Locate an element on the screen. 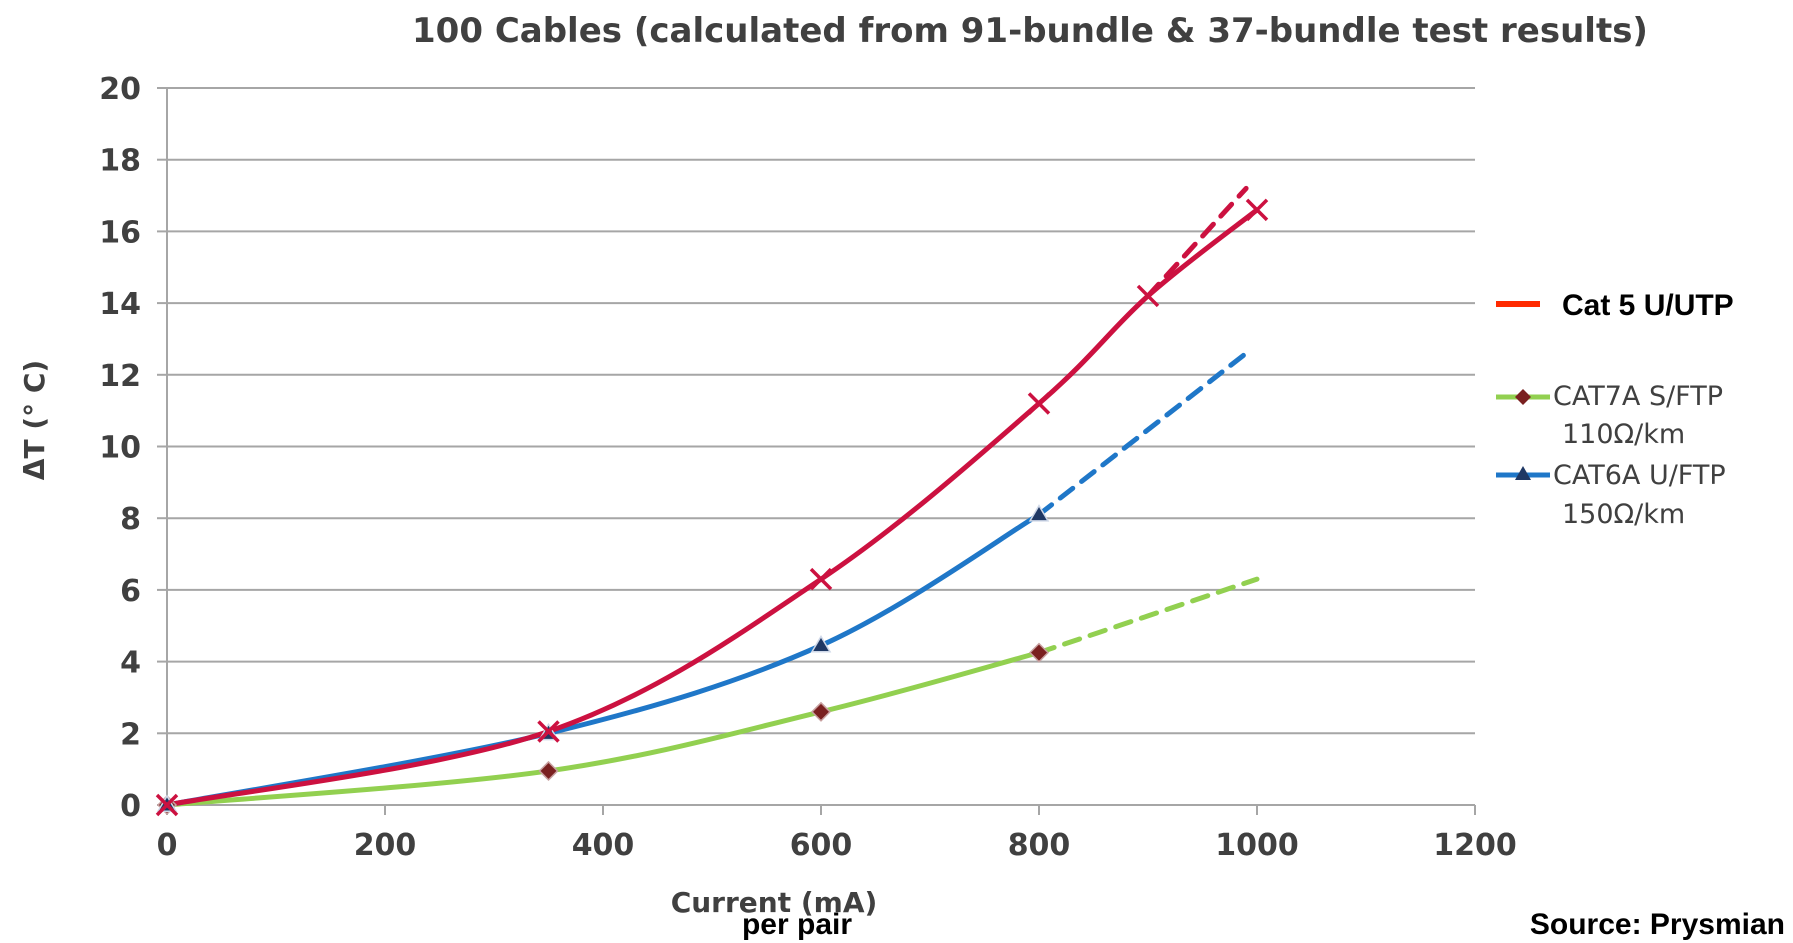  legend-marker-cat6a is located at coordinates (1523, 473).